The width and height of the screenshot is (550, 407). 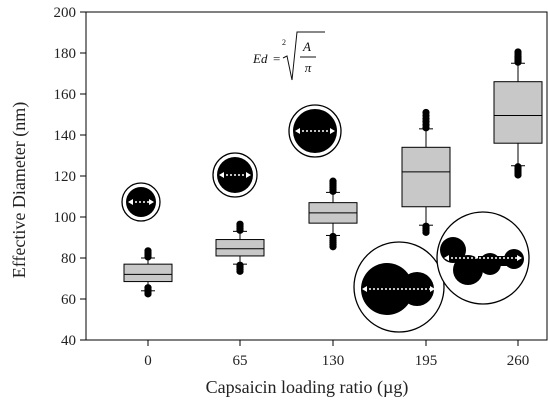 What do you see at coordinates (276, 58) in the screenshot?
I see `equation-equals: =` at bounding box center [276, 58].